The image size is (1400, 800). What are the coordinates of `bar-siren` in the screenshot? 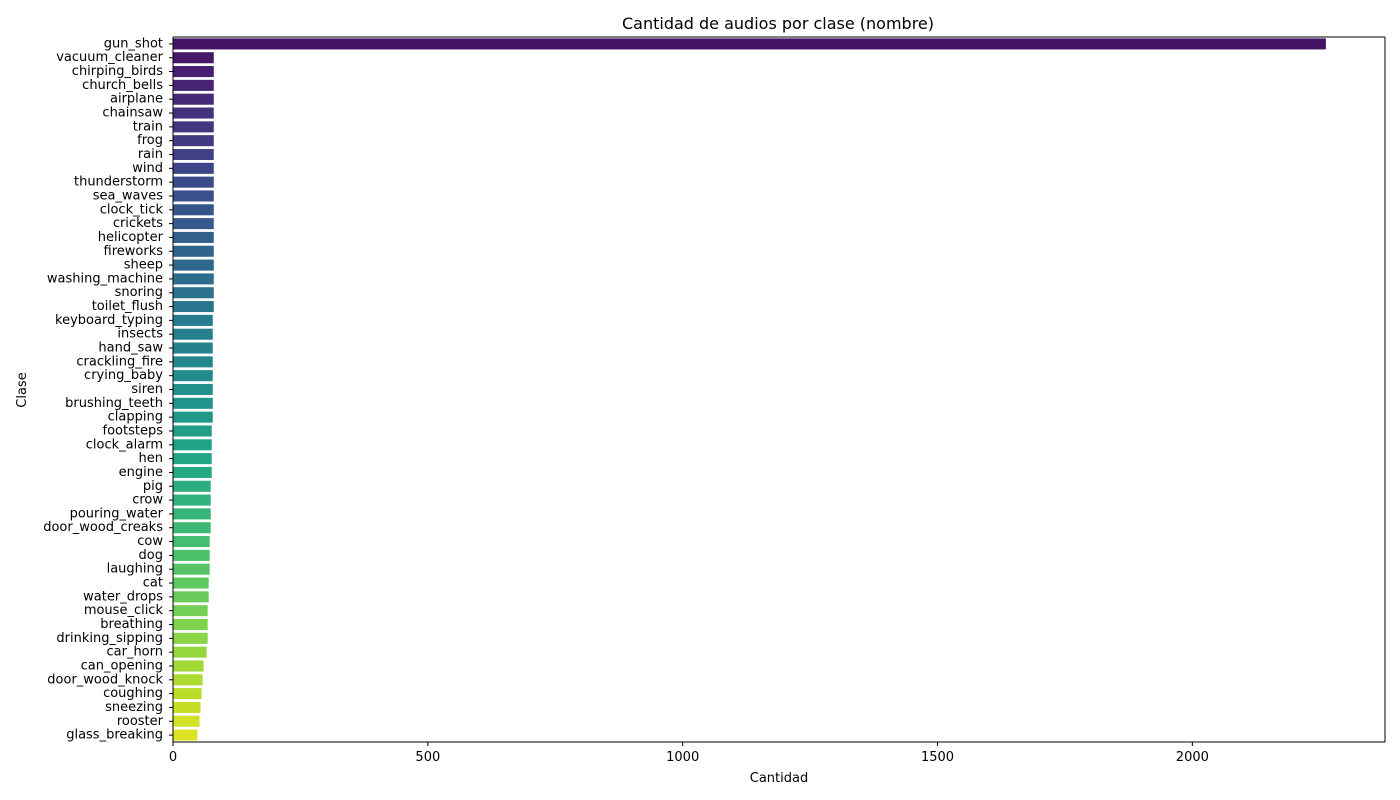 It's located at (193, 389).